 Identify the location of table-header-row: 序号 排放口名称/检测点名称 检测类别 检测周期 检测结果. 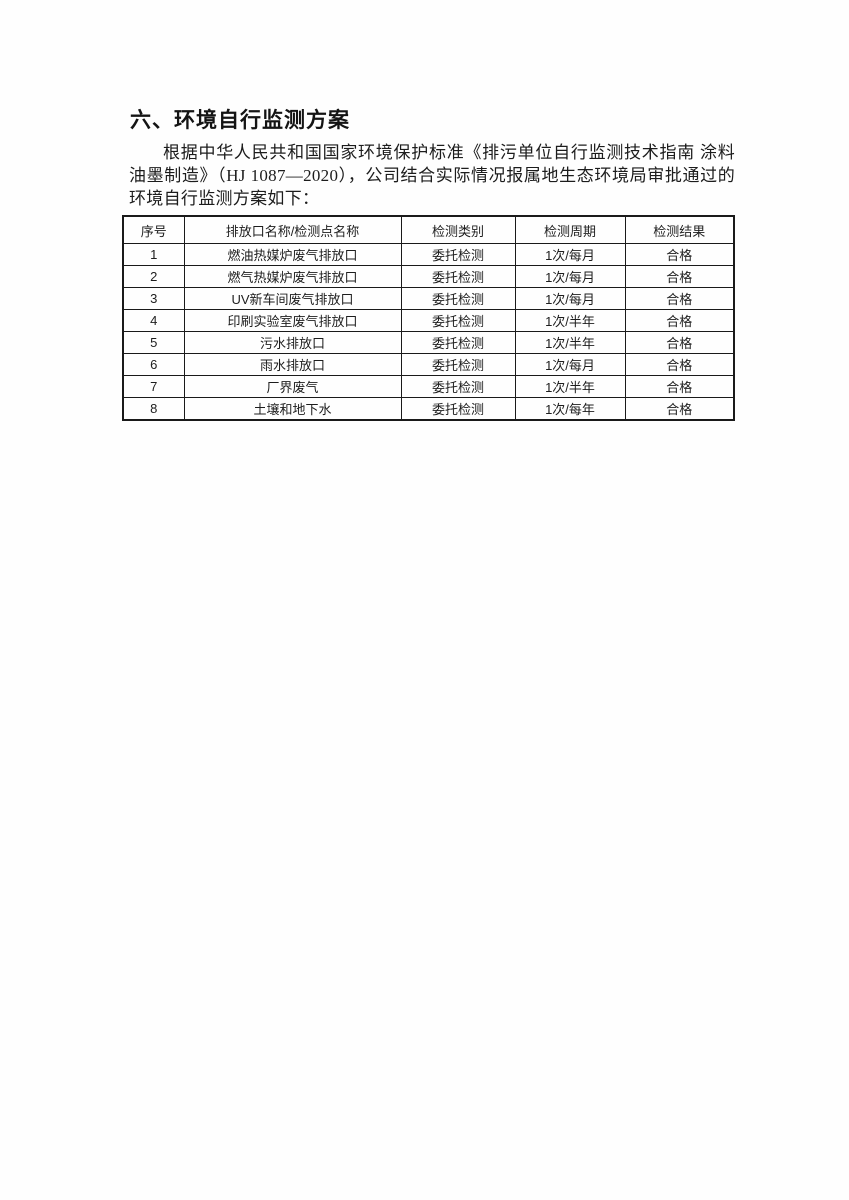
(428, 229).